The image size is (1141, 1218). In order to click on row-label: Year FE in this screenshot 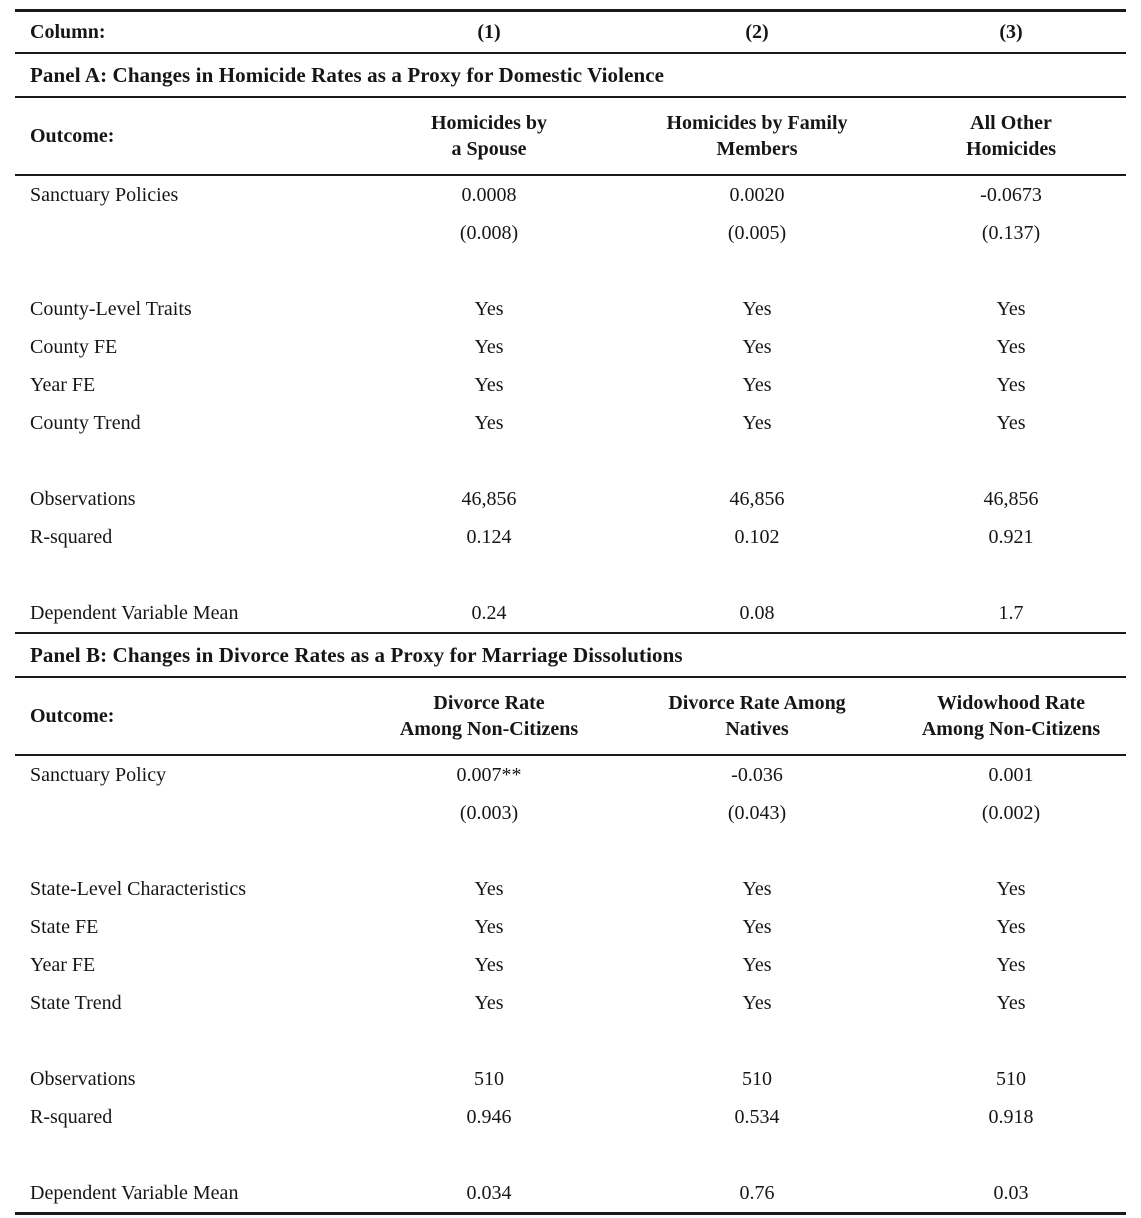, I will do `click(63, 384)`.